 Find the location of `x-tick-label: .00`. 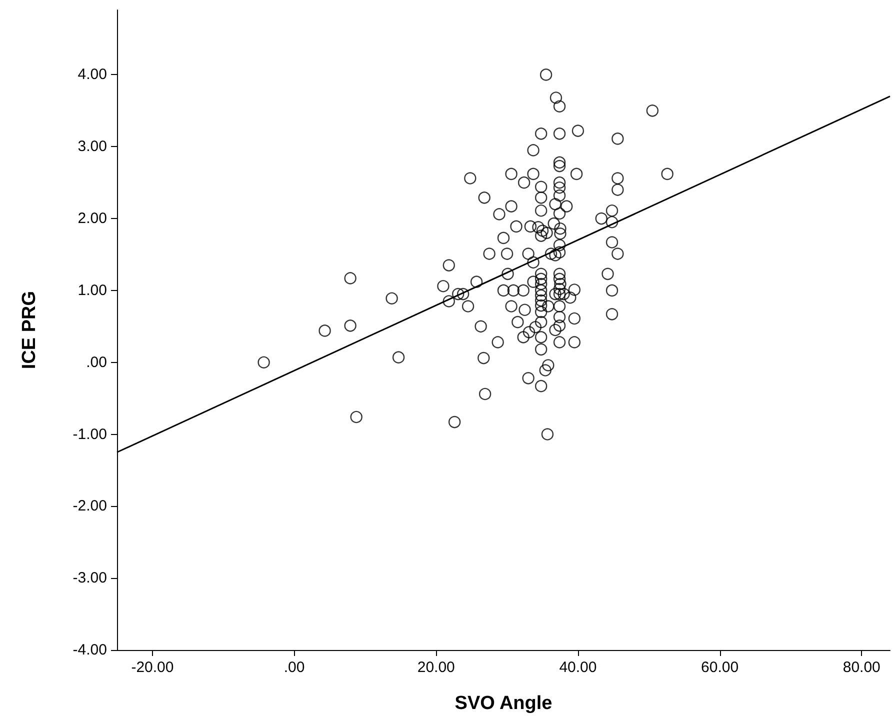

x-tick-label: .00 is located at coordinates (294, 667).